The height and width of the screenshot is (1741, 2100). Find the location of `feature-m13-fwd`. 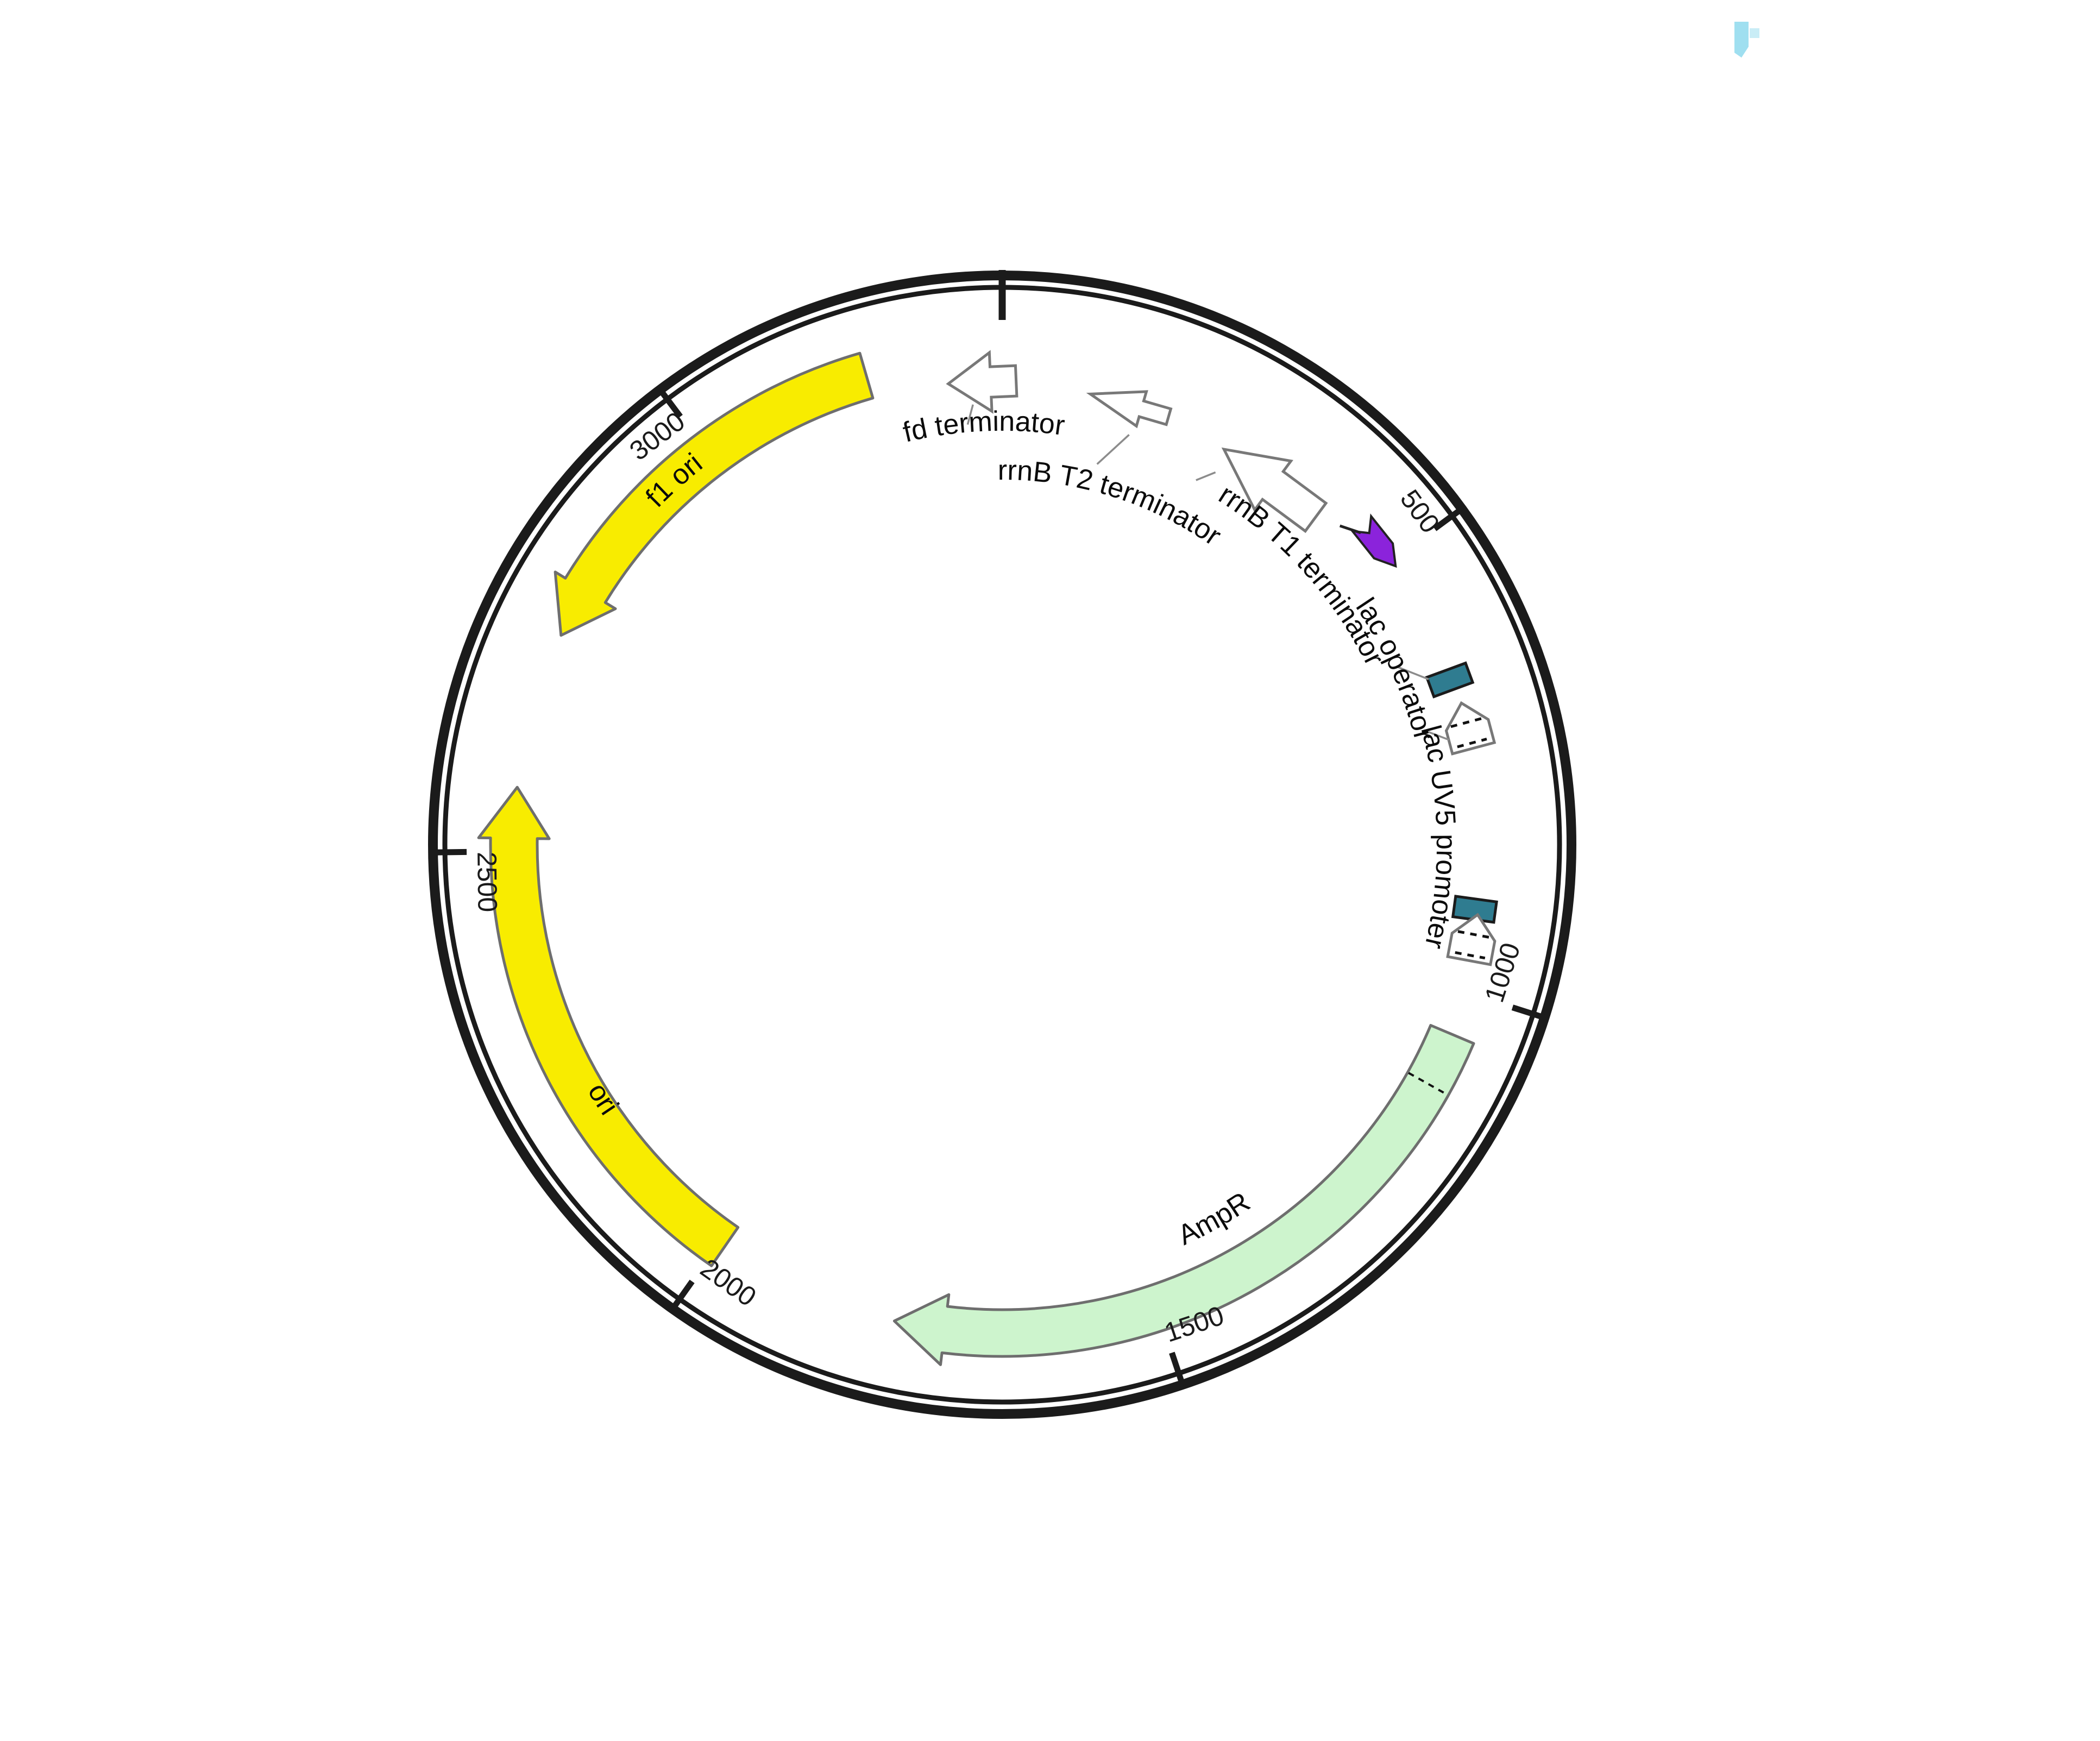

feature-m13-fwd is located at coordinates (1372, 542).